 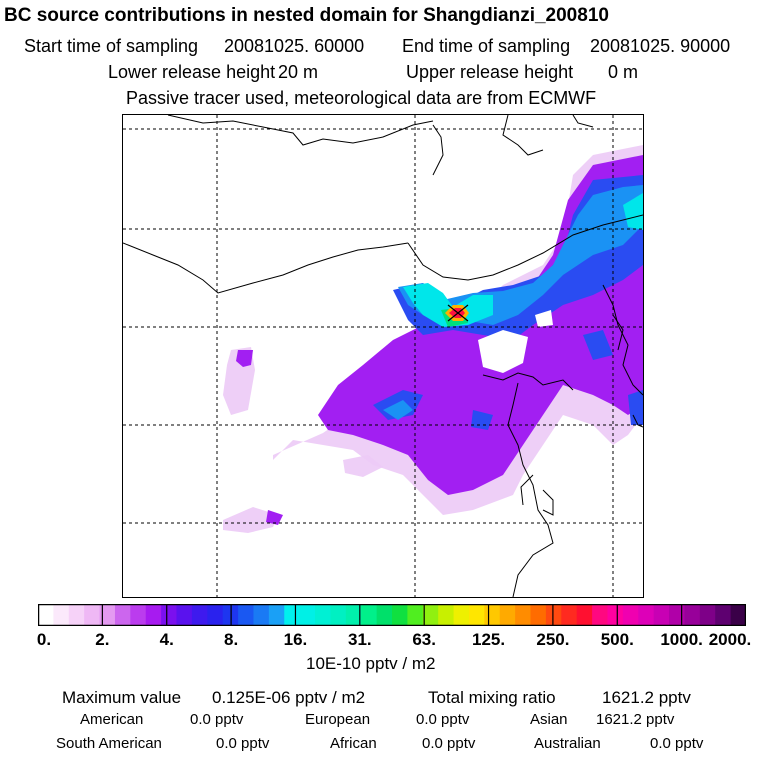 What do you see at coordinates (646, 697) in the screenshot?
I see `total-mixing-value: 1621.2 pptv` at bounding box center [646, 697].